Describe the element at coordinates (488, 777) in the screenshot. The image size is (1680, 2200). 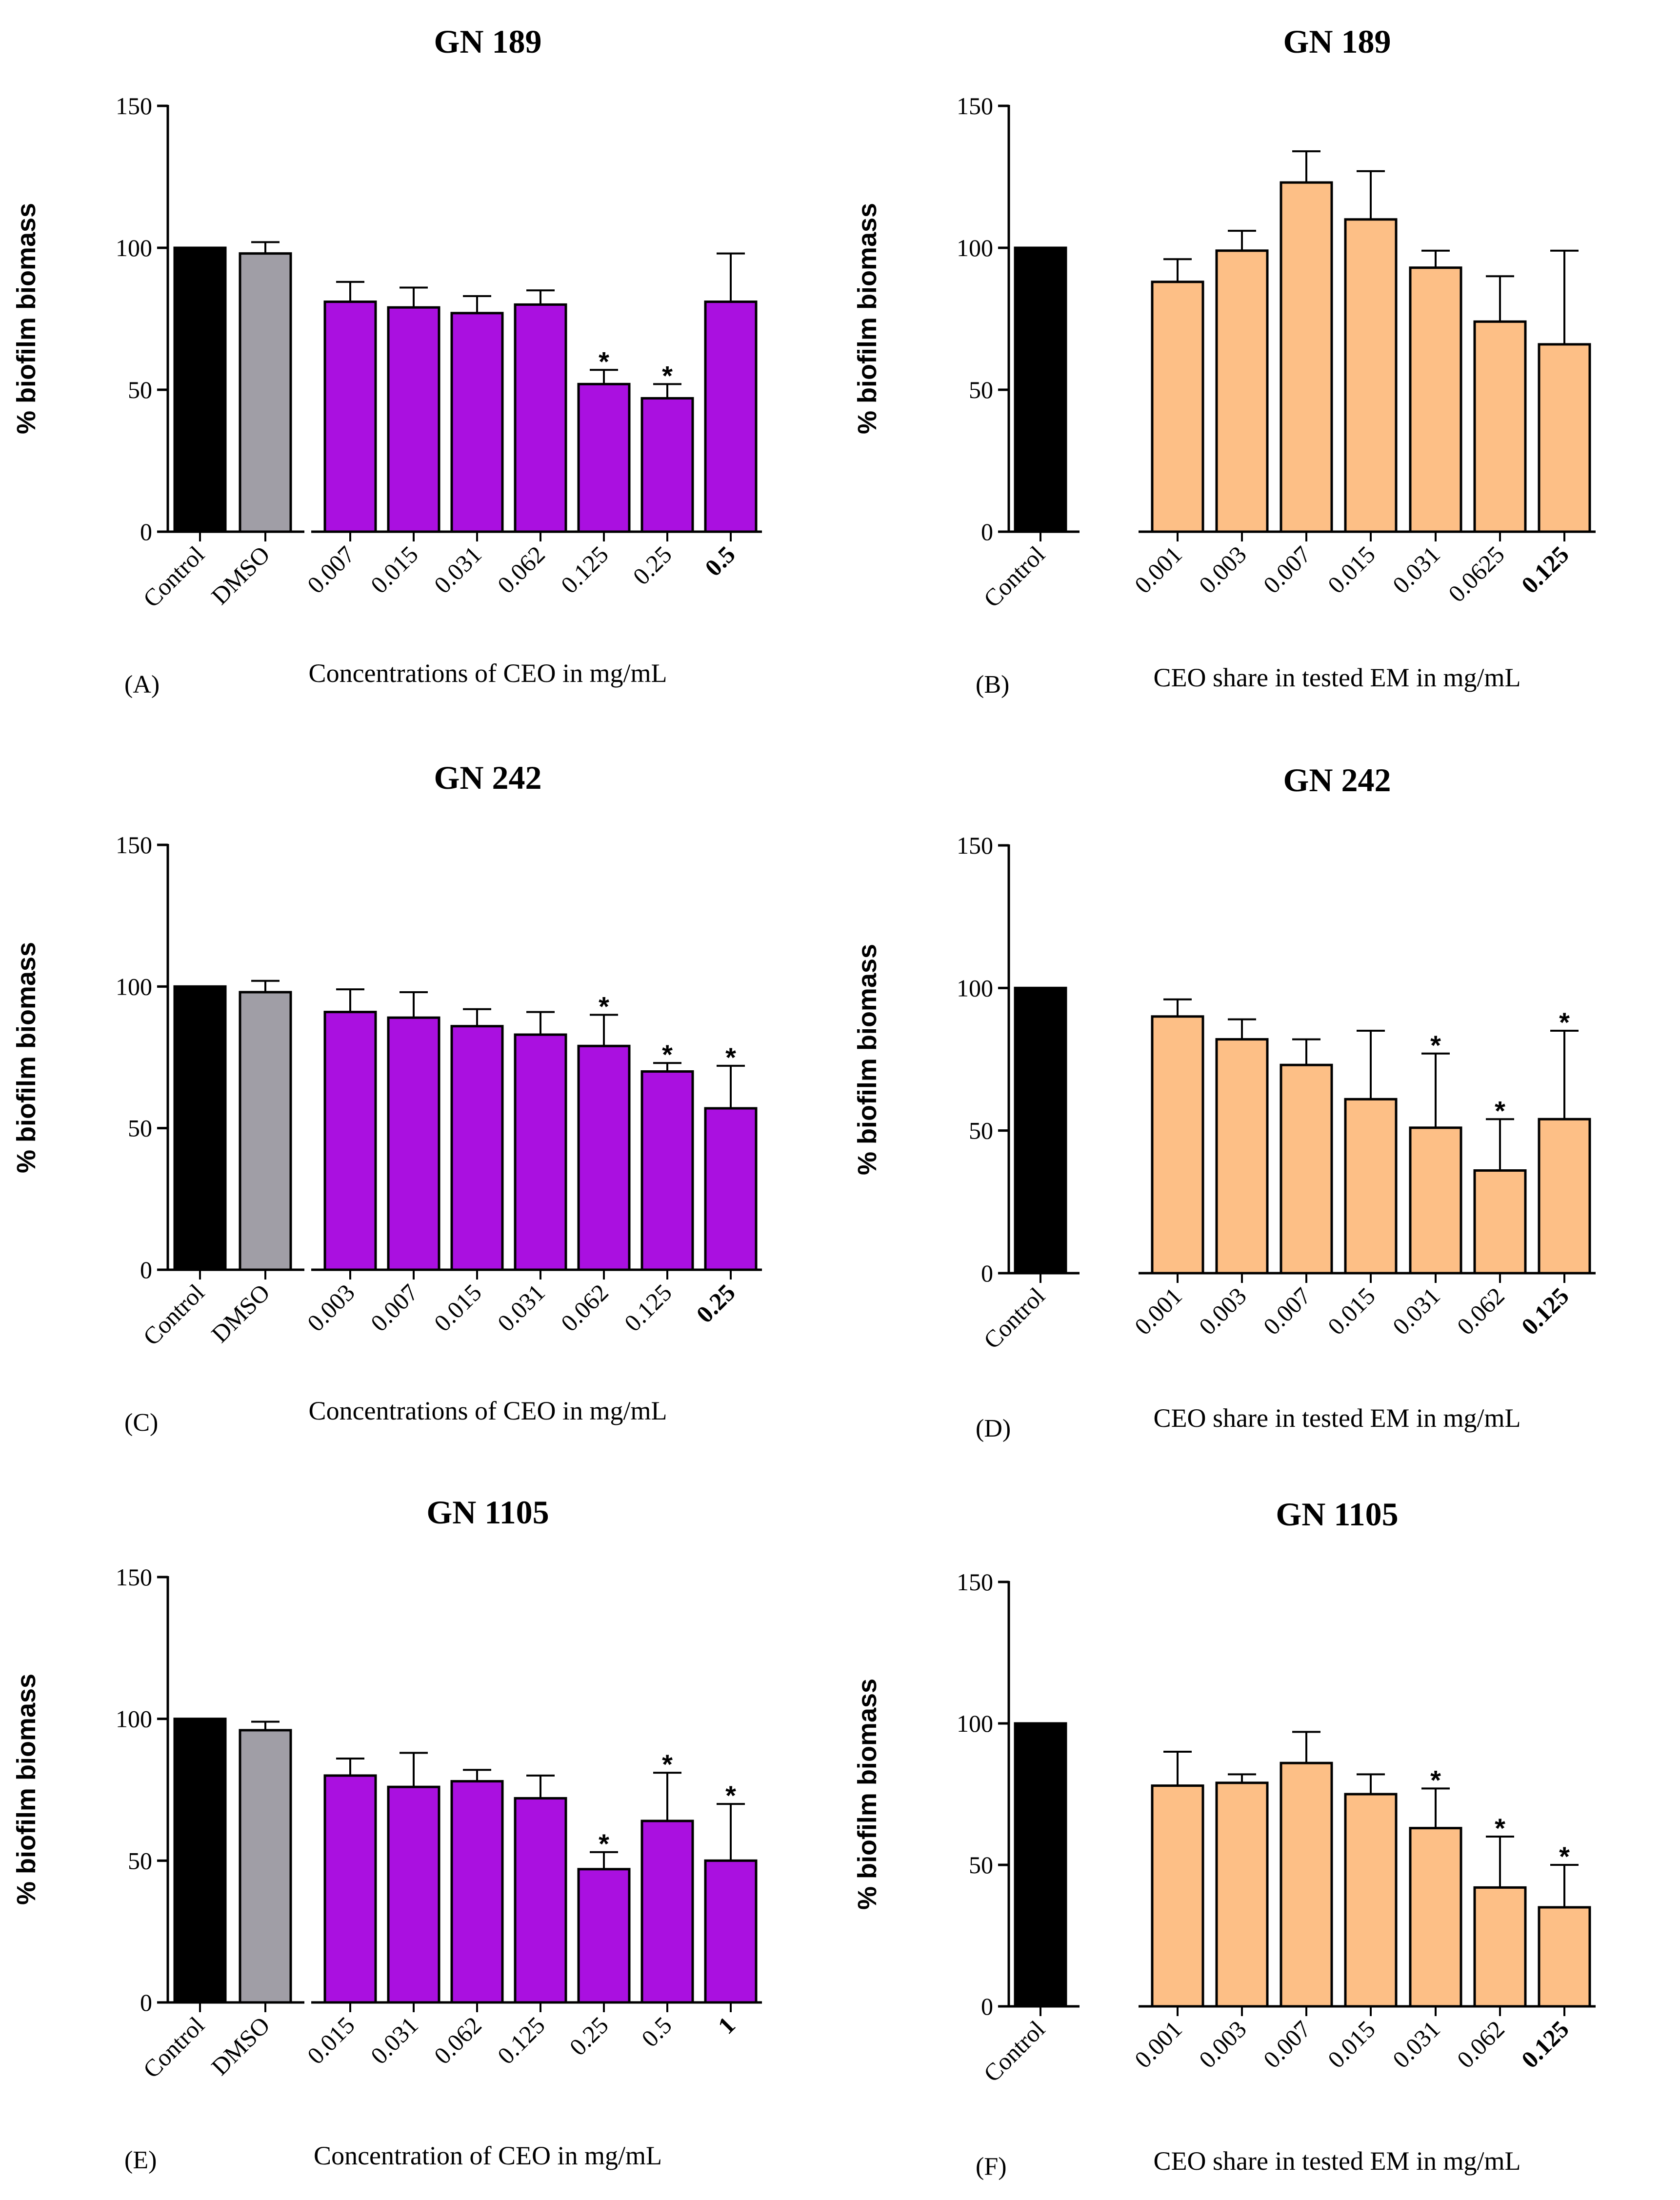
I see `chart-title: GN 242` at that location.